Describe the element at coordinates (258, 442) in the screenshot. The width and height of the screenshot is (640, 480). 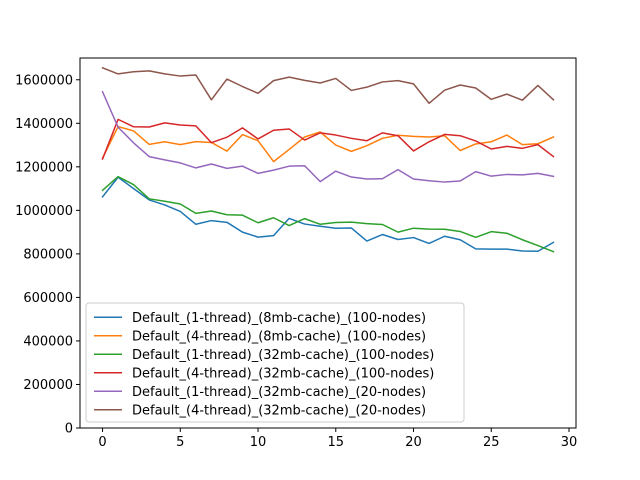
I see `x-tick-label: 10` at that location.